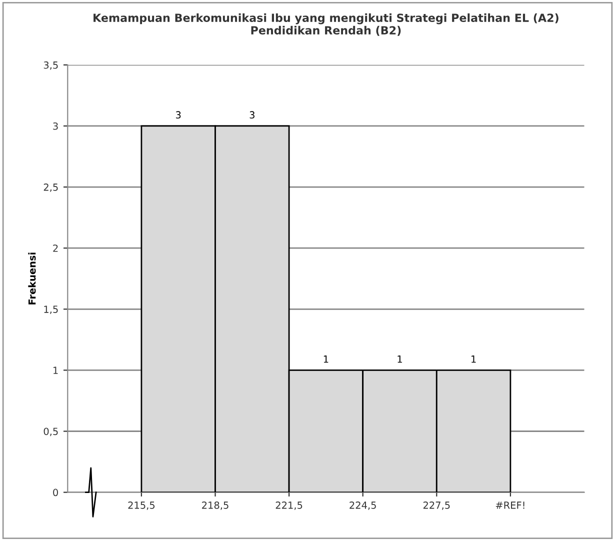 This screenshot has width=615, height=541. What do you see at coordinates (51, 432) in the screenshot?
I see `y-tick-label: 0,5` at bounding box center [51, 432].